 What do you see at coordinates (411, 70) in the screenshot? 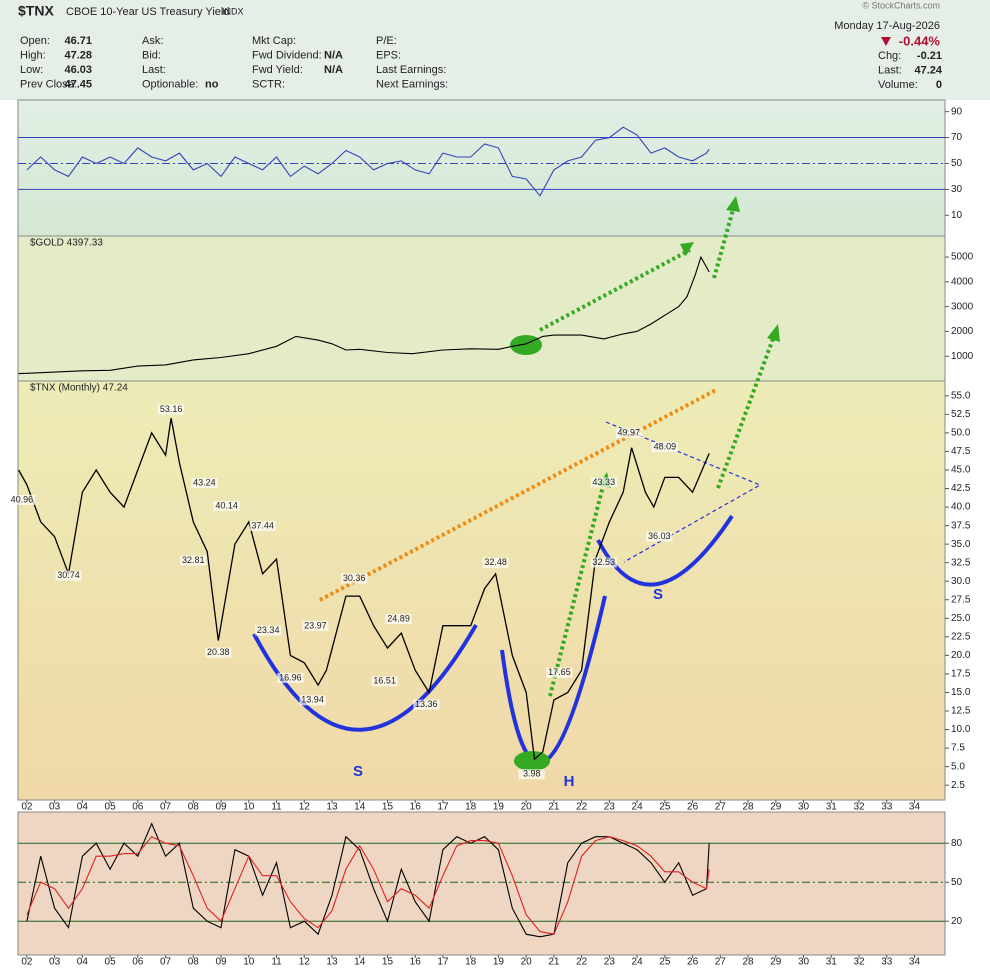
I see `field-label: Last Earnings:` at bounding box center [411, 70].